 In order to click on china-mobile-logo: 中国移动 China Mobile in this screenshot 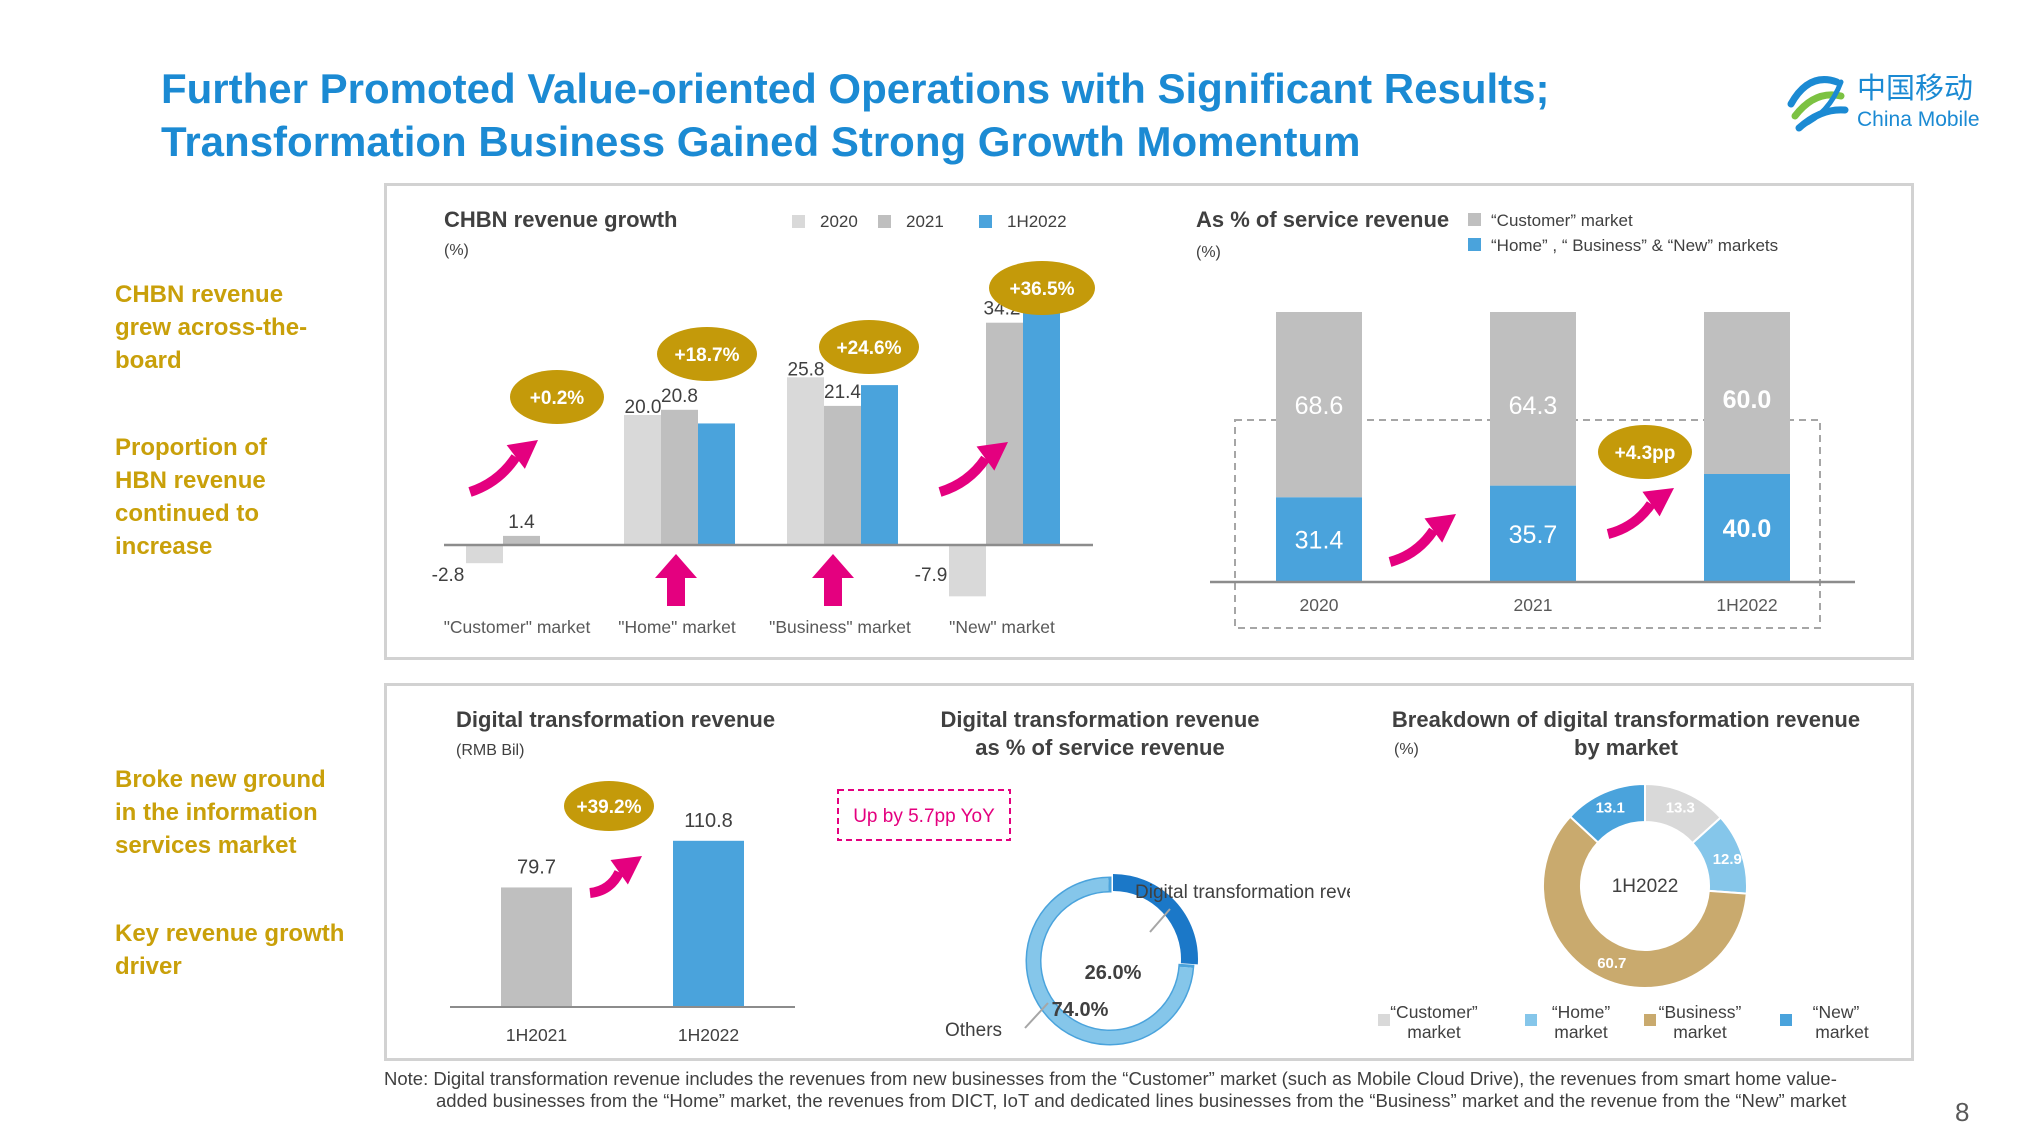, I will do `click(1885, 103)`.